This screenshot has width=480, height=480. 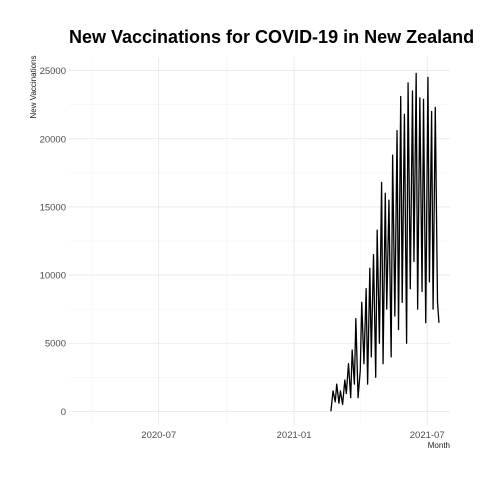 What do you see at coordinates (439, 445) in the screenshot?
I see `x-axis-label: Month` at bounding box center [439, 445].